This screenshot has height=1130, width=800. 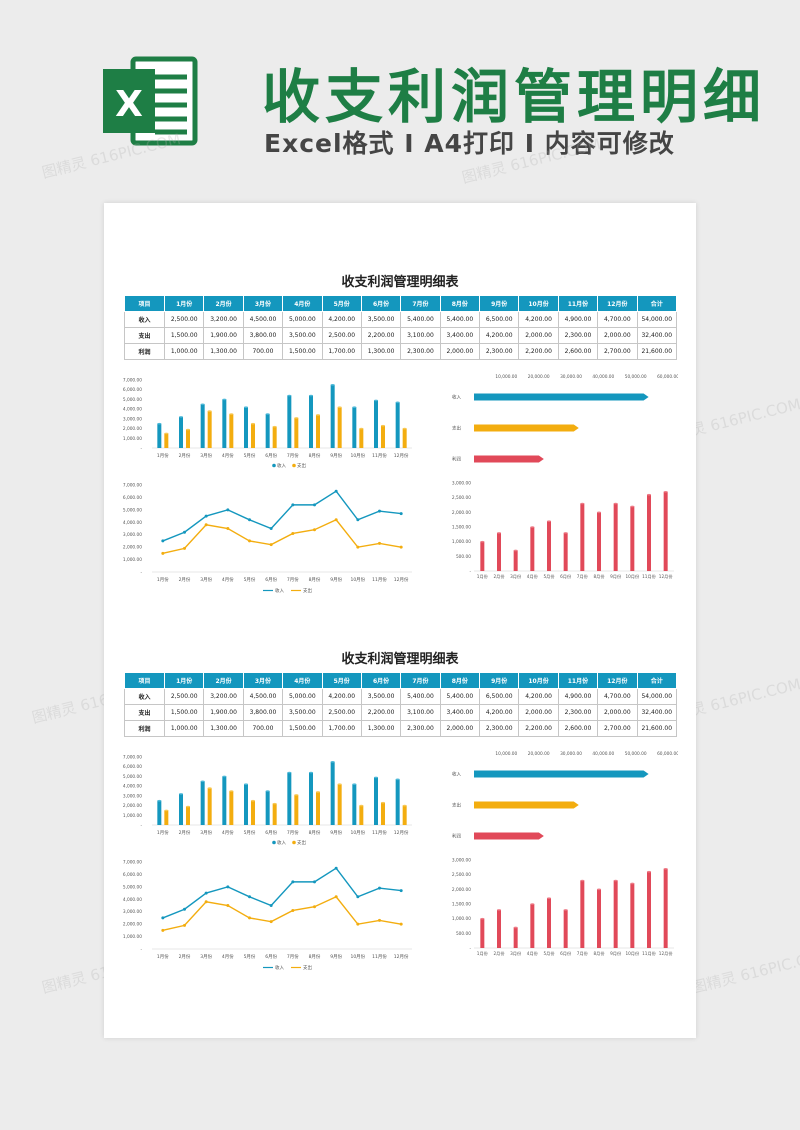 I want to click on table-header-cell: 合计, so click(x=656, y=680).